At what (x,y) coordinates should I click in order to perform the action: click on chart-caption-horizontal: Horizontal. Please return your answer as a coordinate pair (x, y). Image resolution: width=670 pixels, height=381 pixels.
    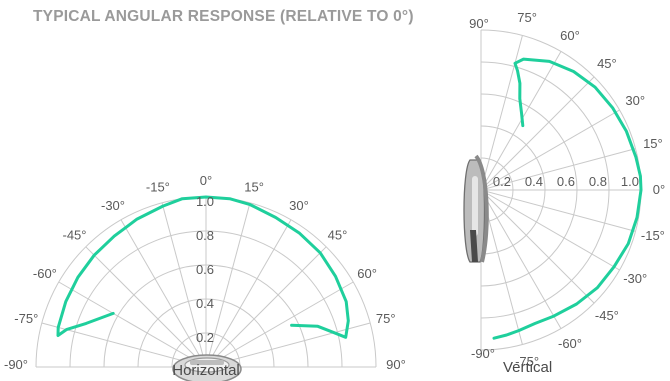
    Looking at the image, I should click on (206, 370).